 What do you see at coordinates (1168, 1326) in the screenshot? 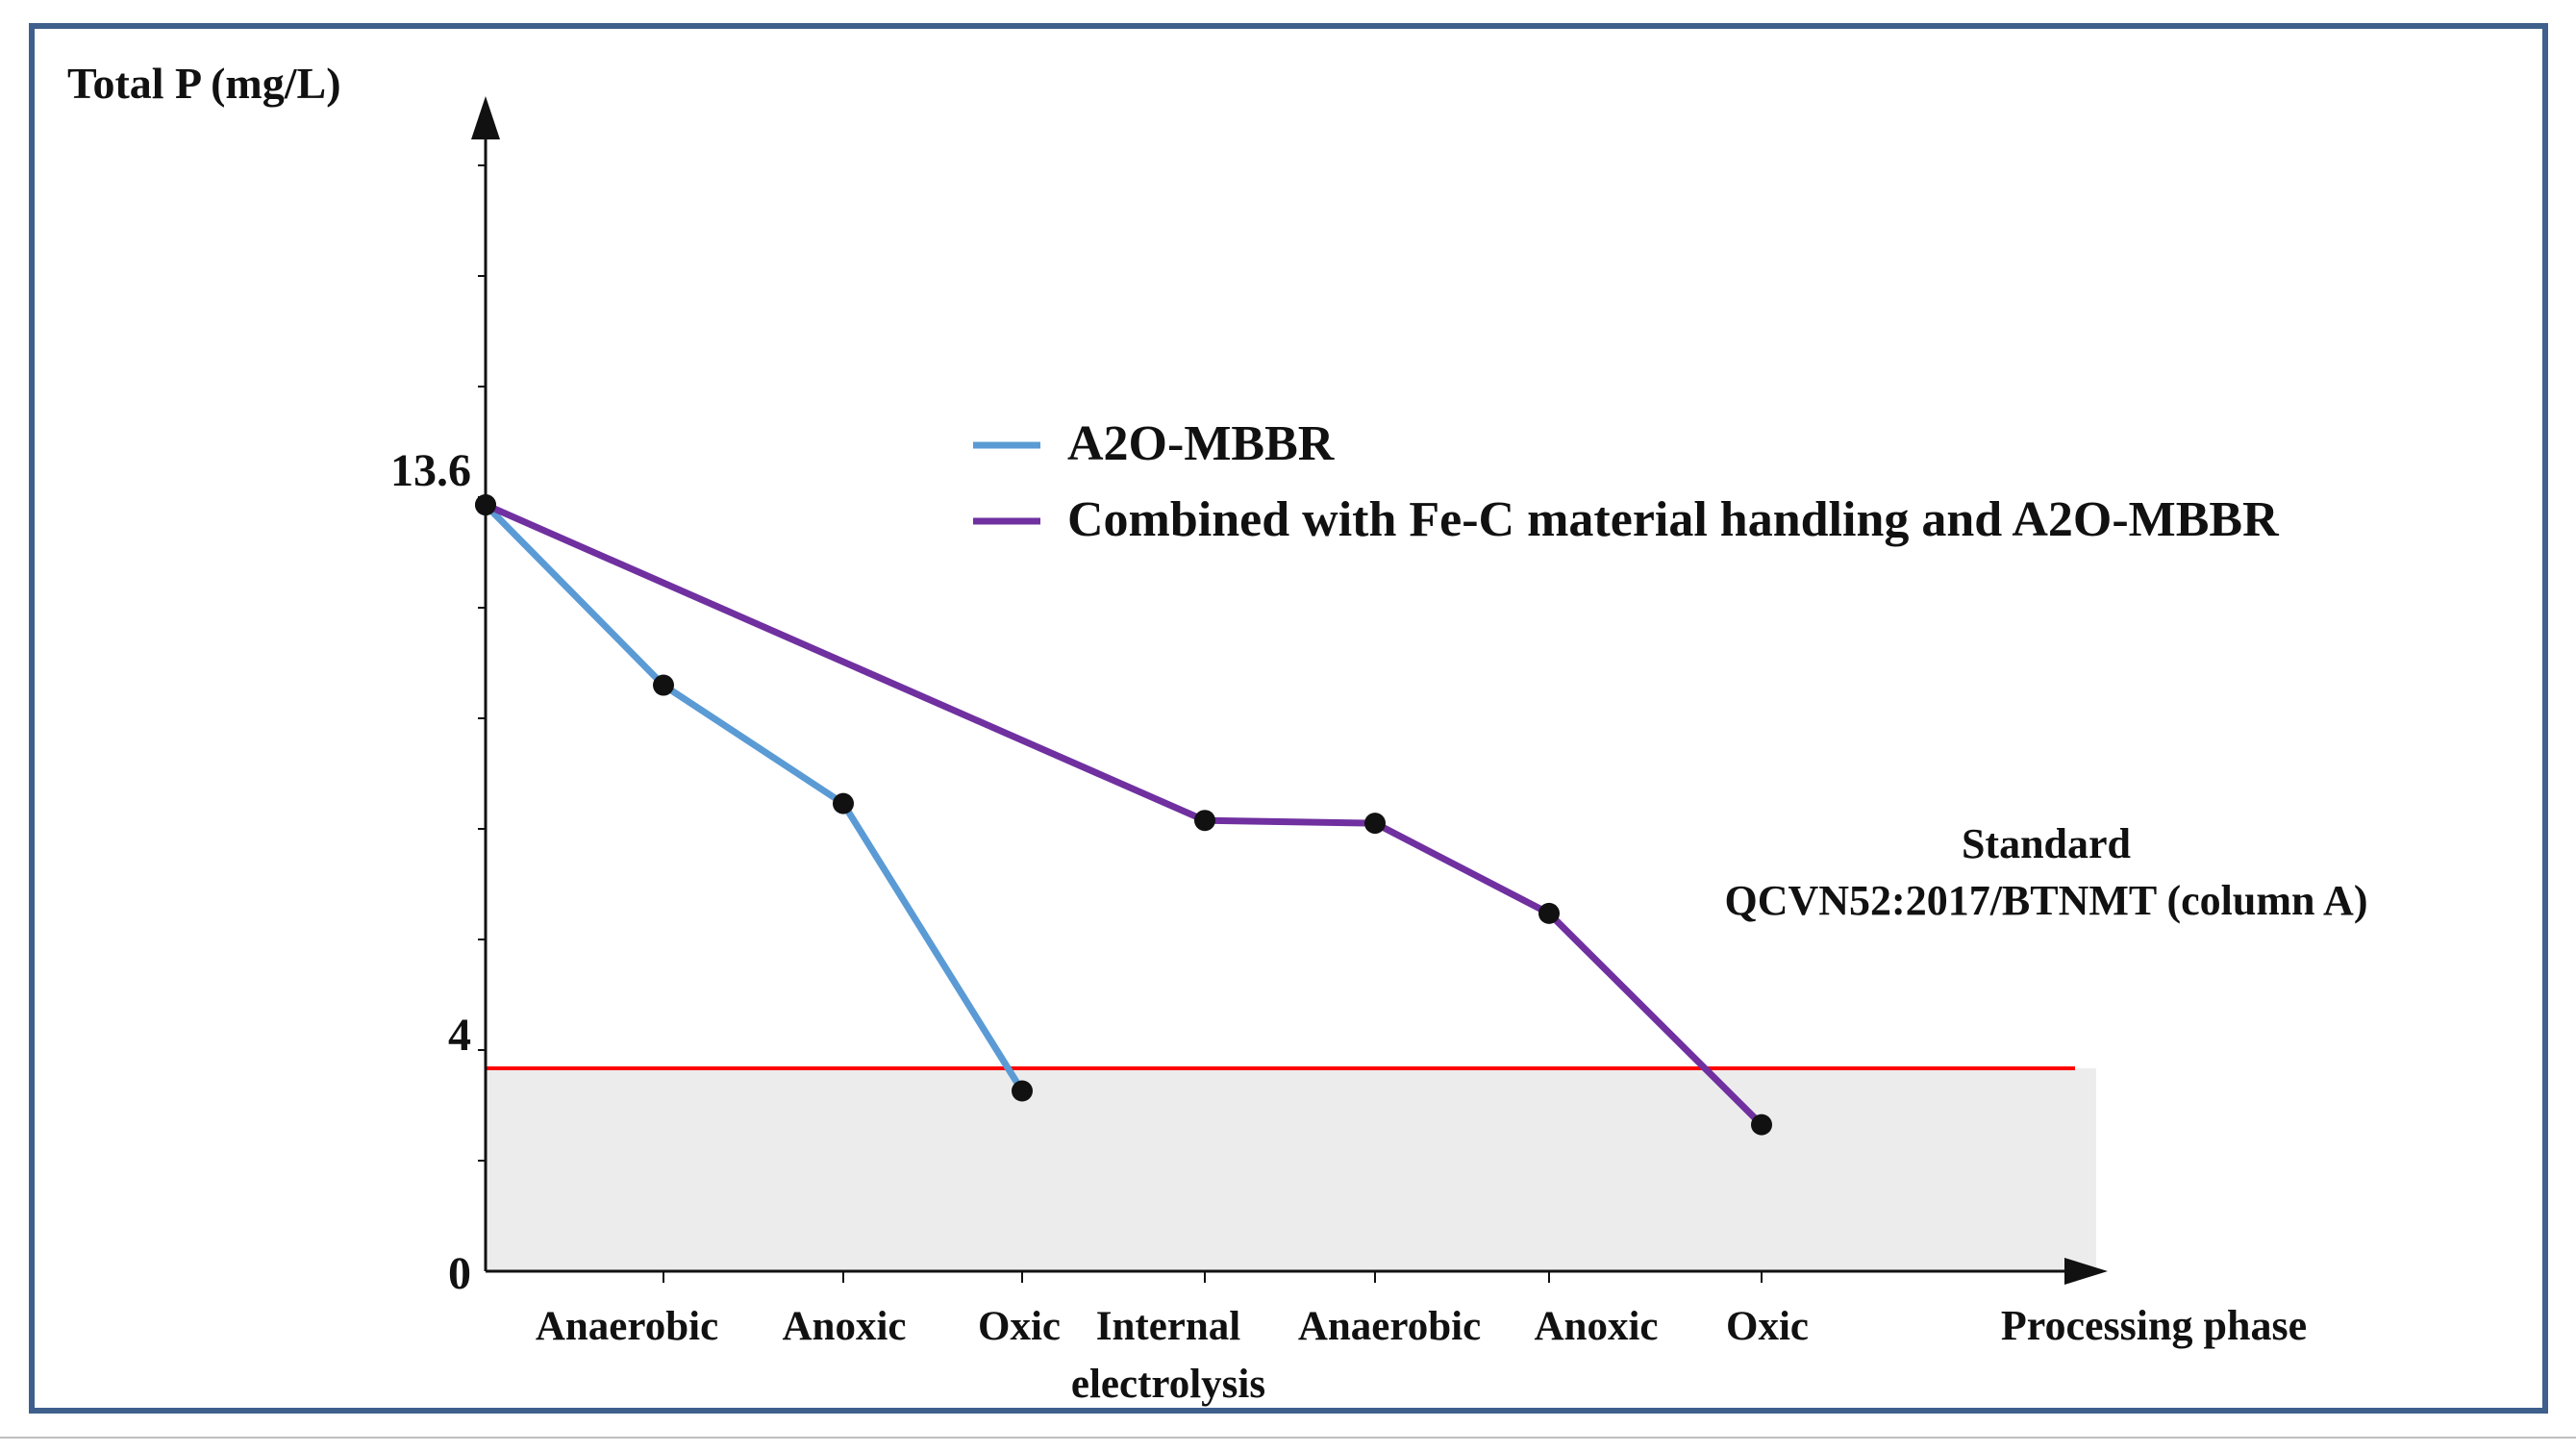
I see `category-label: Internal` at bounding box center [1168, 1326].